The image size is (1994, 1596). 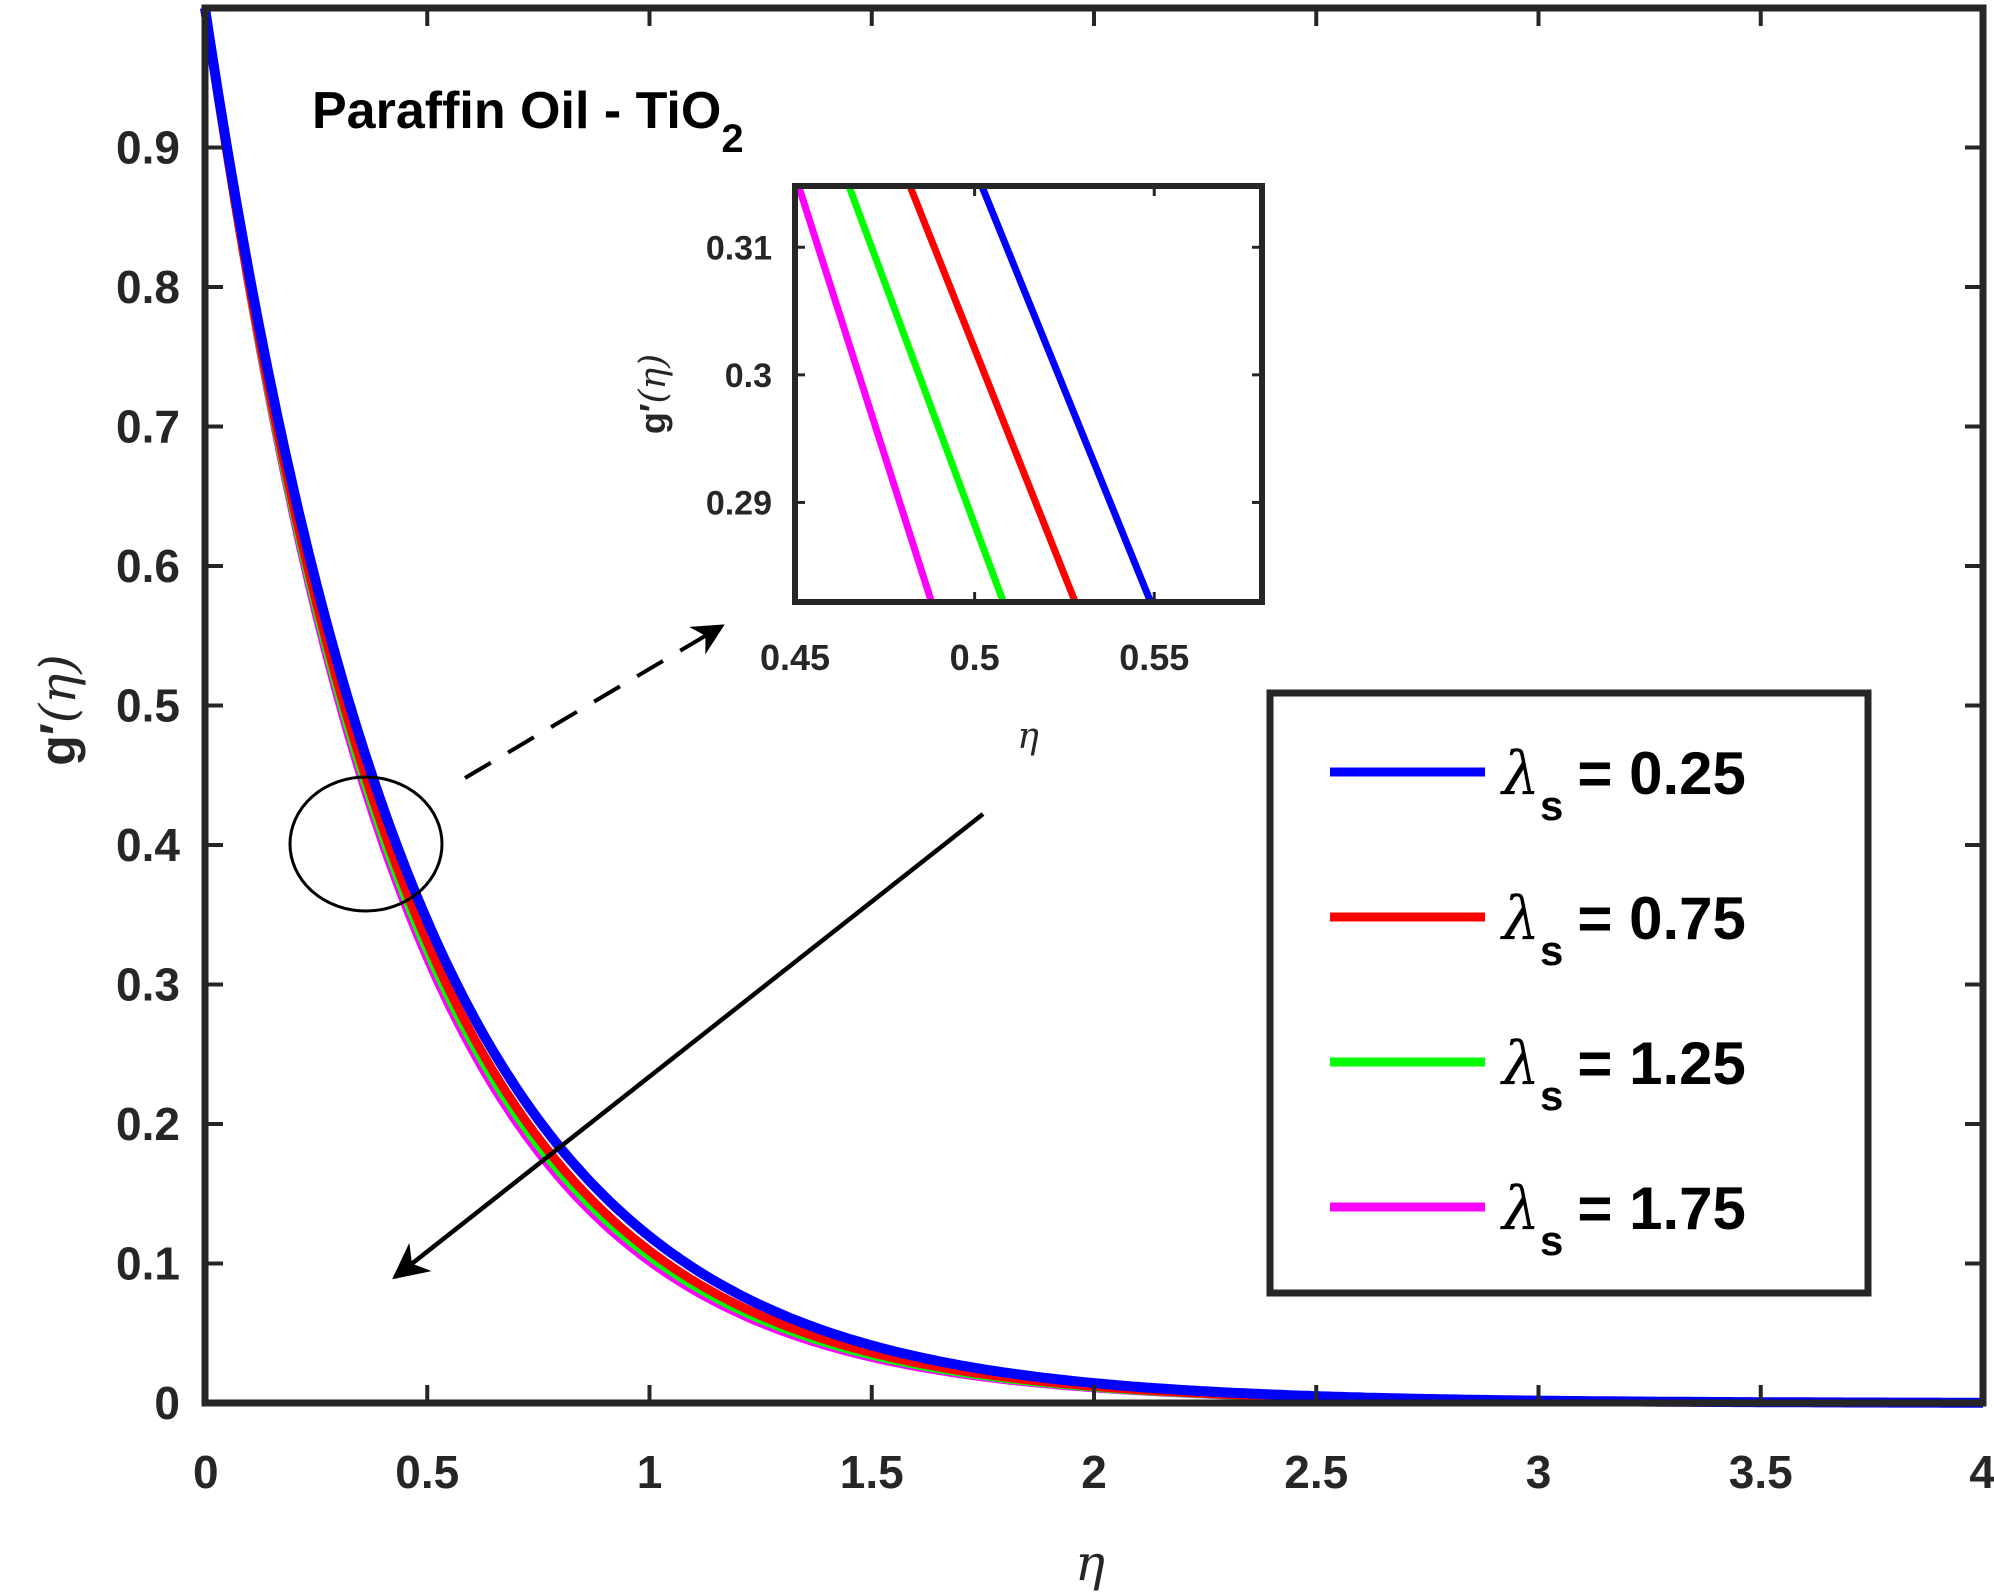 What do you see at coordinates (1661, 1063) in the screenshot?
I see `legend-value: = 1.25` at bounding box center [1661, 1063].